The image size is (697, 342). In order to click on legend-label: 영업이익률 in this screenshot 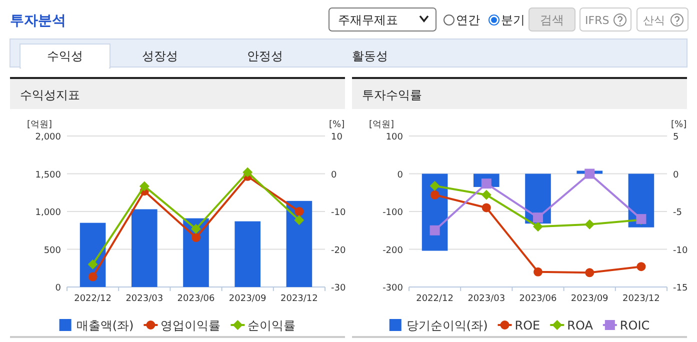, I will do `click(190, 325)`.